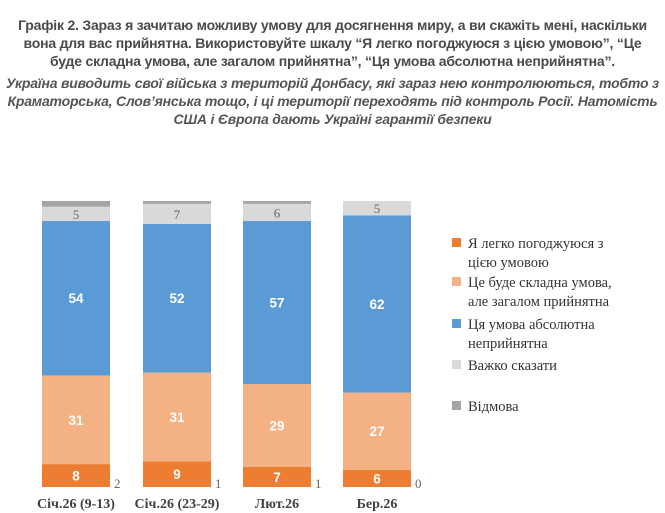 This screenshot has height=513, width=665. Describe the element at coordinates (277, 504) in the screenshot. I see `x-tick-label: Лют.26` at that location.